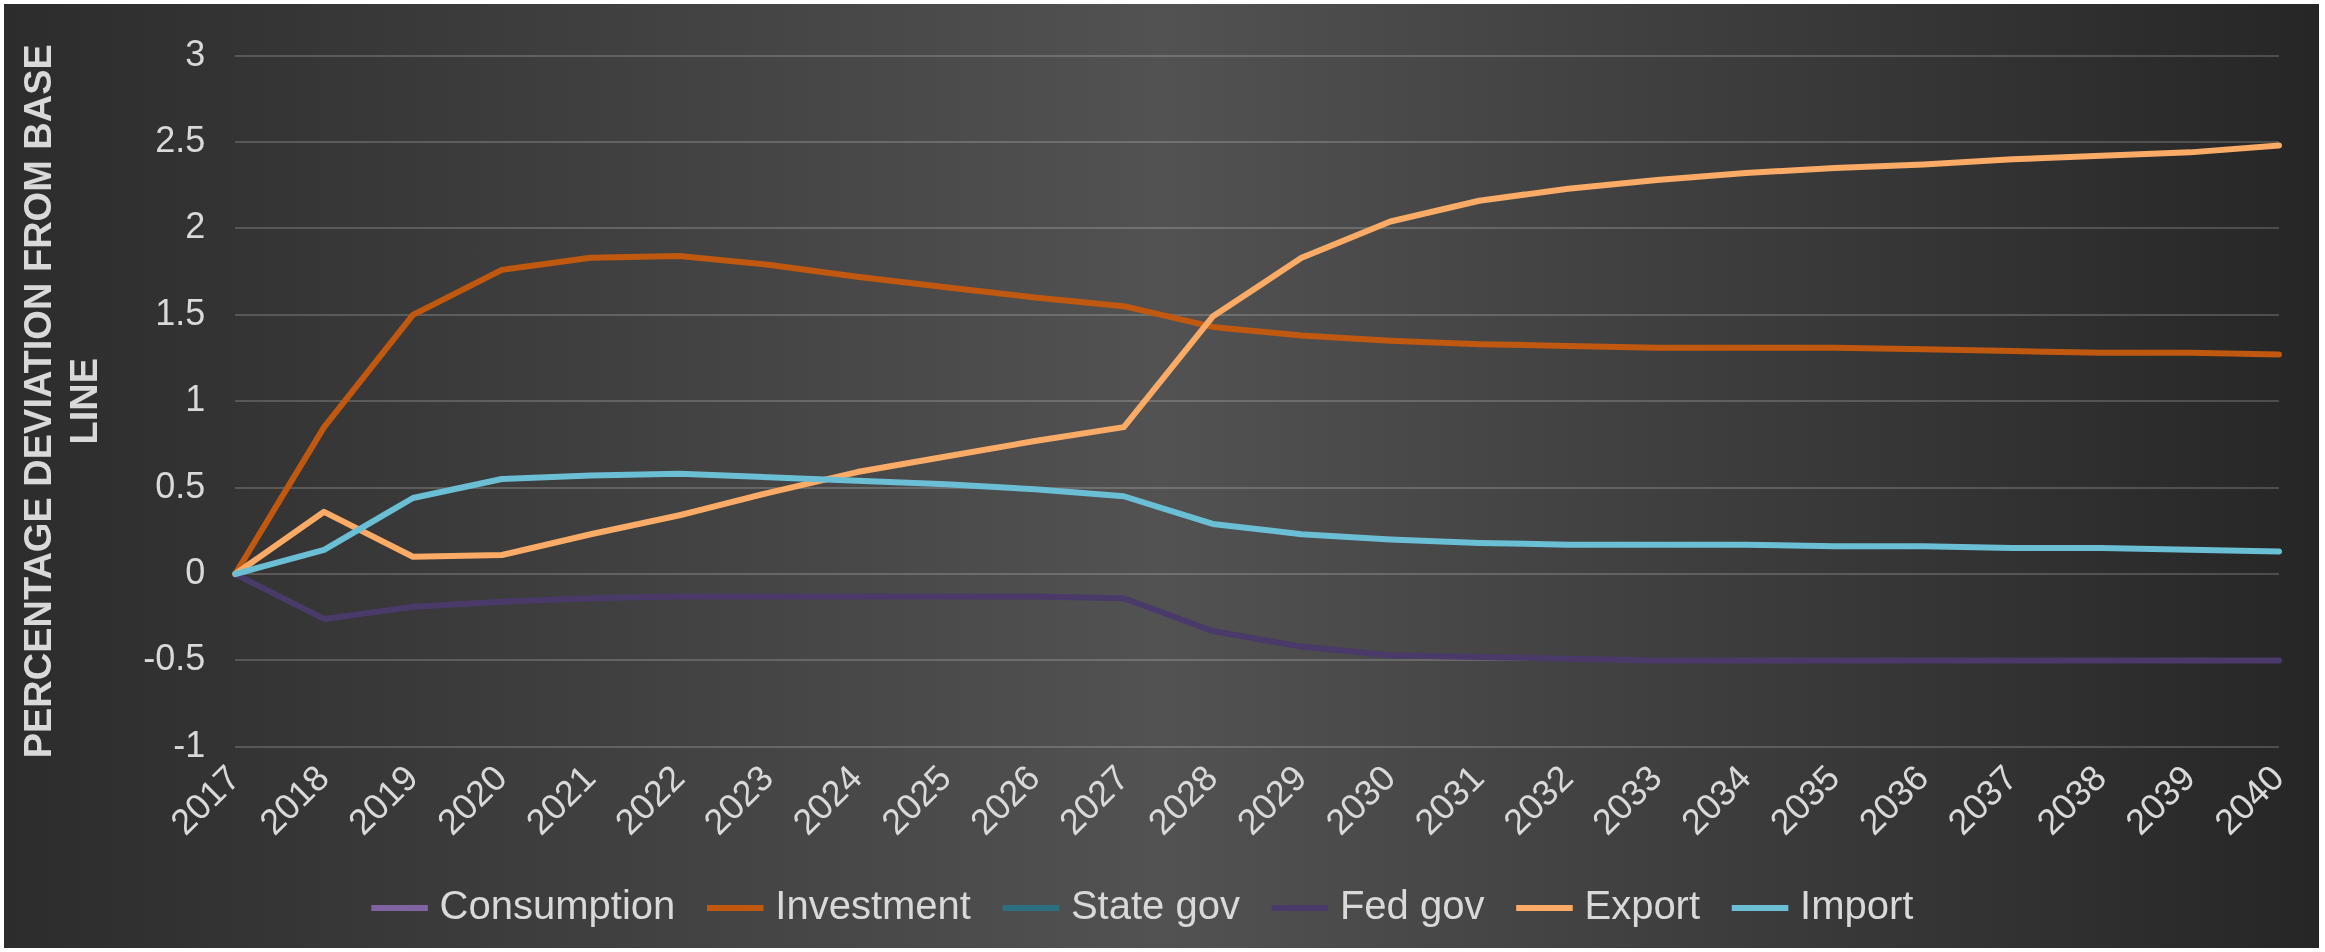 The height and width of the screenshot is (952, 2325). What do you see at coordinates (189, 744) in the screenshot?
I see `y-tick-label: -1` at bounding box center [189, 744].